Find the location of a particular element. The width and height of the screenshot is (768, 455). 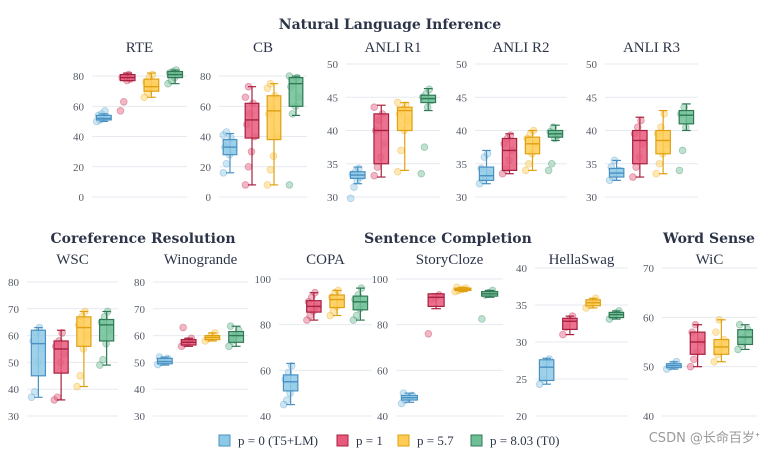

panel-anli-r2: ANLI R2 30 35 40 45 50 is located at coordinates (511, 122).